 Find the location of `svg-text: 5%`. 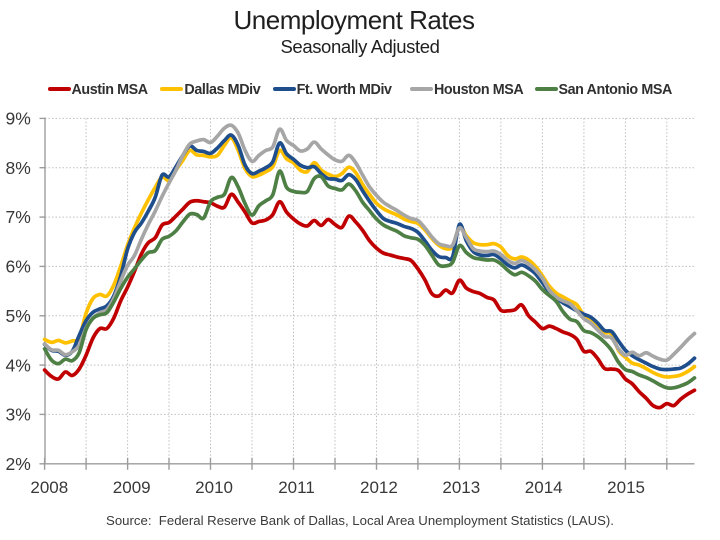

svg-text: 5% is located at coordinates (18, 316).